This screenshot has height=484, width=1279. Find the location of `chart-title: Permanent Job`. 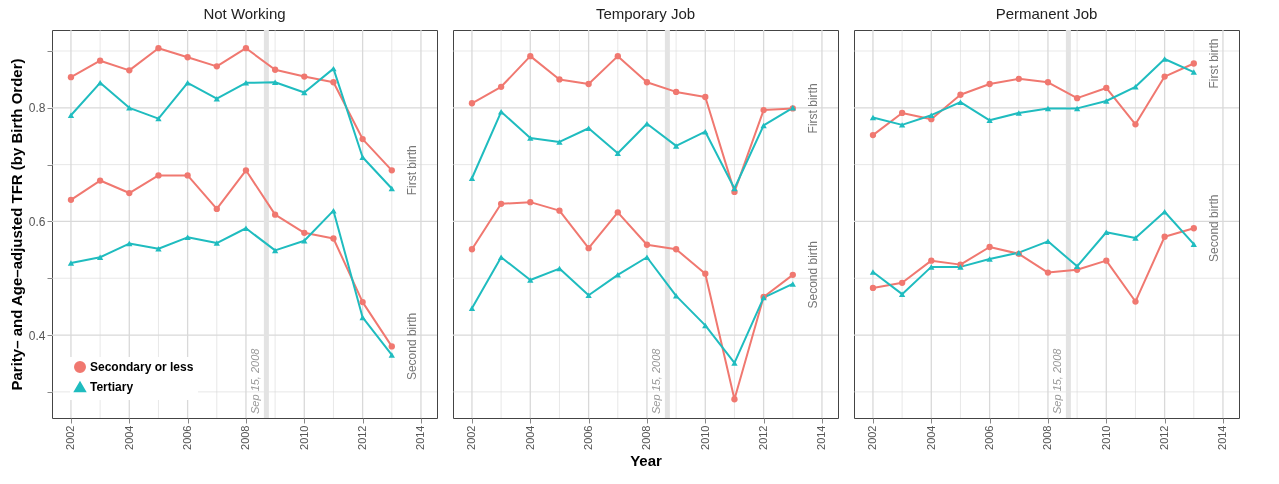

chart-title: Permanent Job is located at coordinates (1046, 13).